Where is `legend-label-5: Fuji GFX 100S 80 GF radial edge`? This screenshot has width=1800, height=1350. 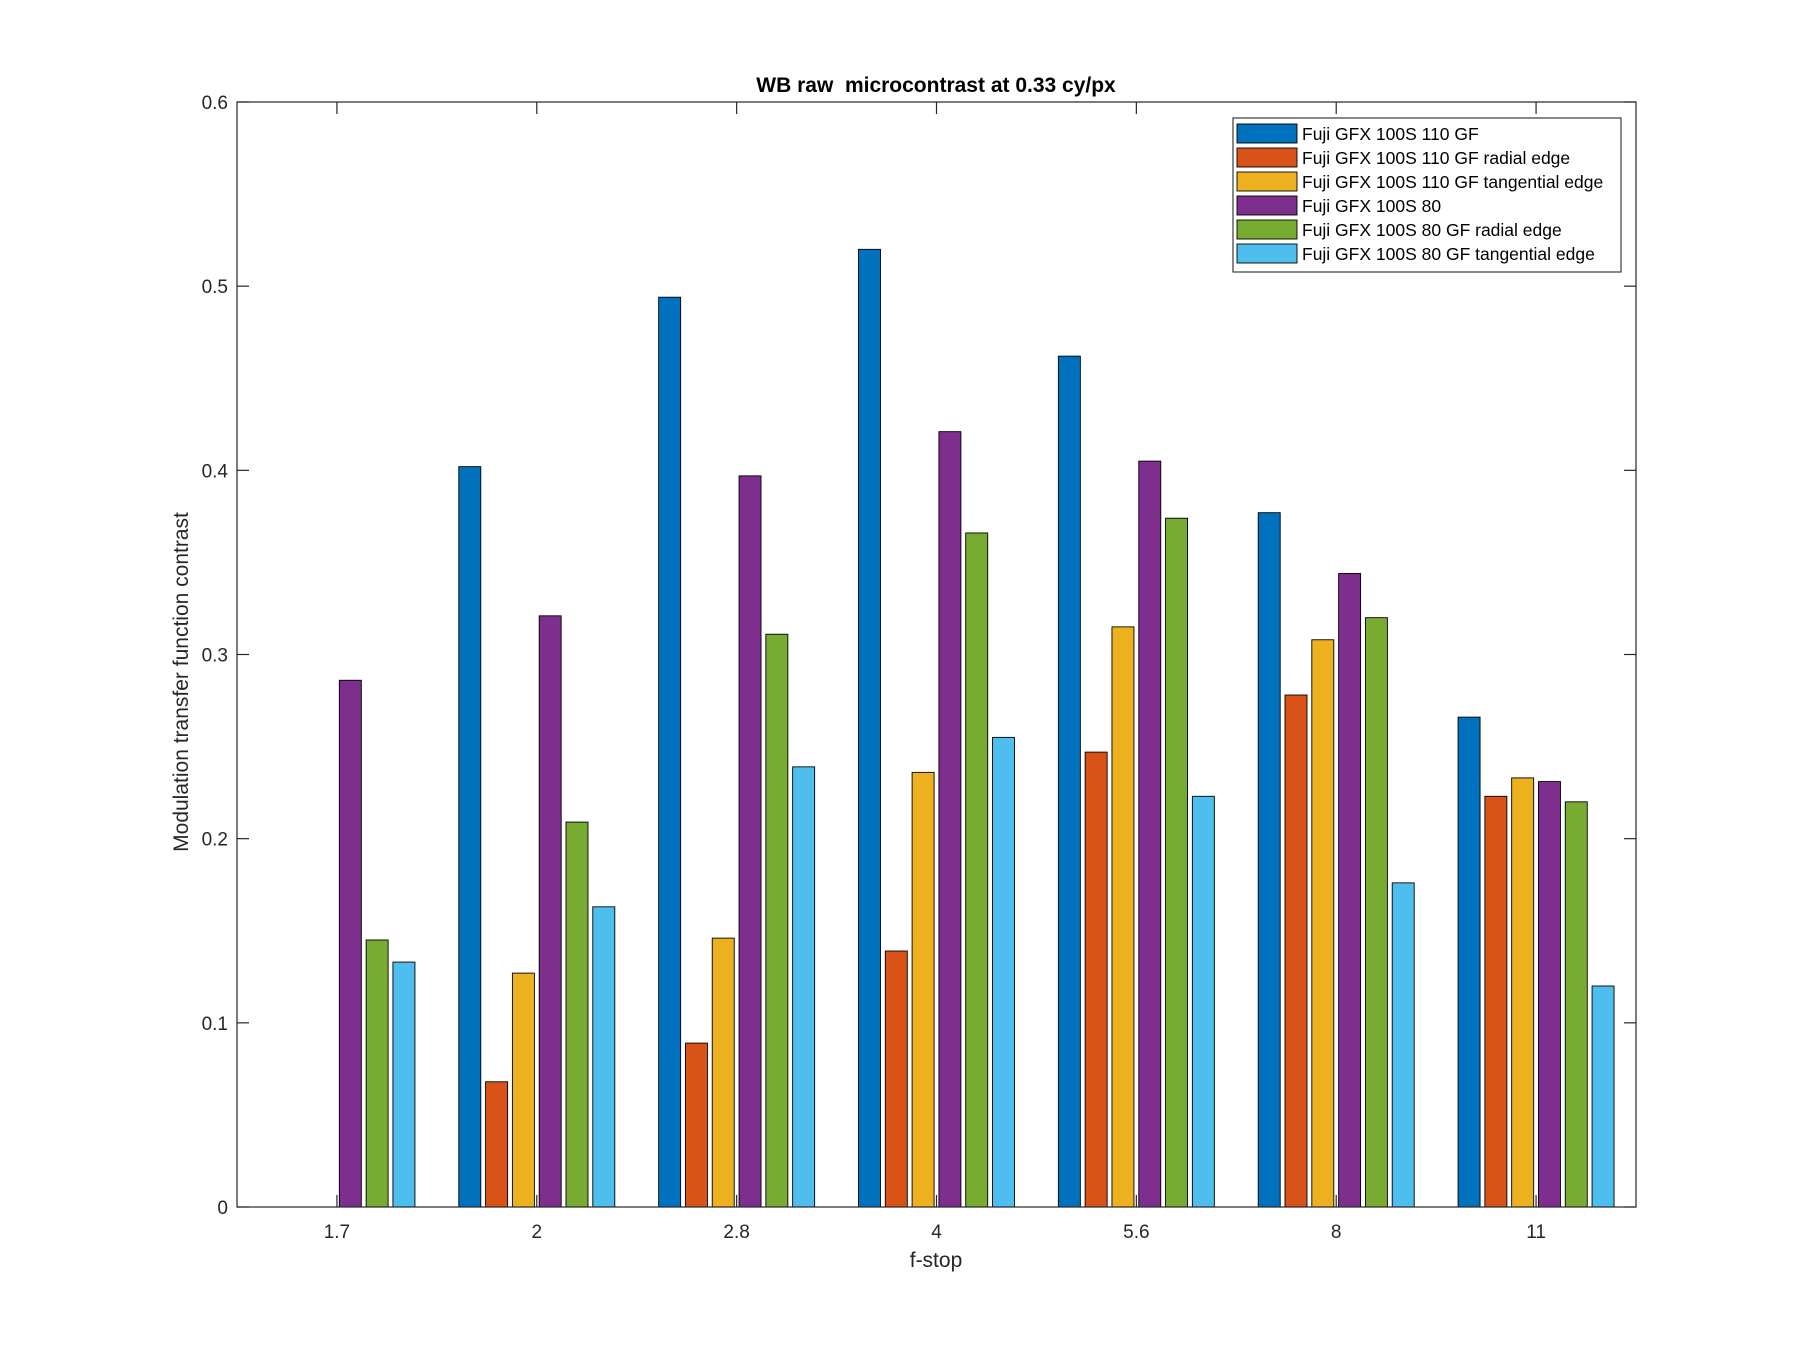
legend-label-5: Fuji GFX 100S 80 GF radial edge is located at coordinates (1432, 230).